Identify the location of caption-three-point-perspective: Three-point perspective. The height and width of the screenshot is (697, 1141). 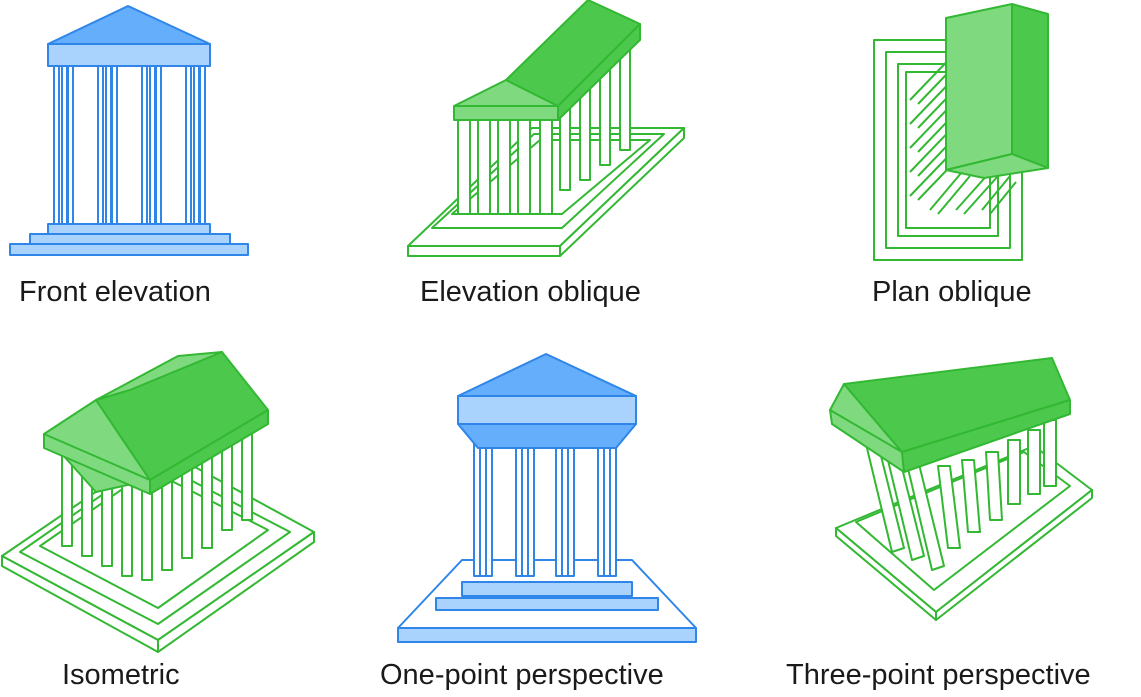
(938, 675).